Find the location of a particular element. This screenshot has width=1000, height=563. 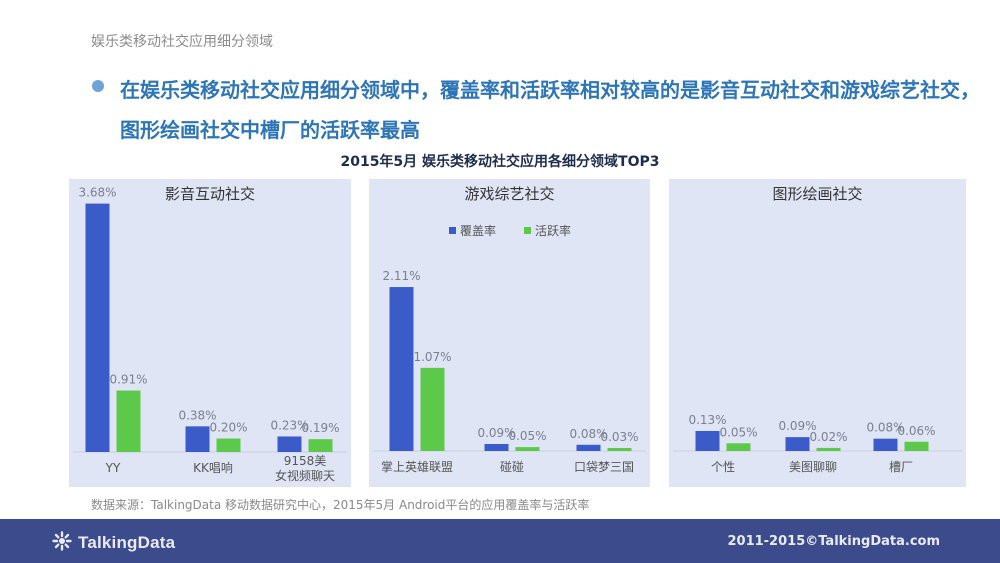

legend-label: 覆盖率 is located at coordinates (478, 230).